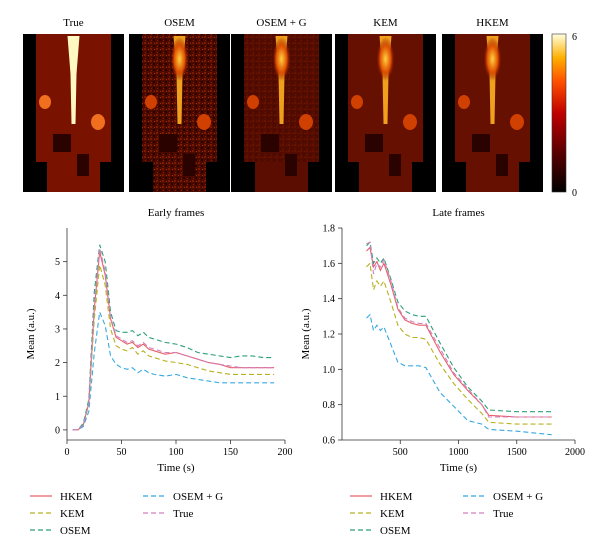  I want to click on hot-structure, so click(73, 80).